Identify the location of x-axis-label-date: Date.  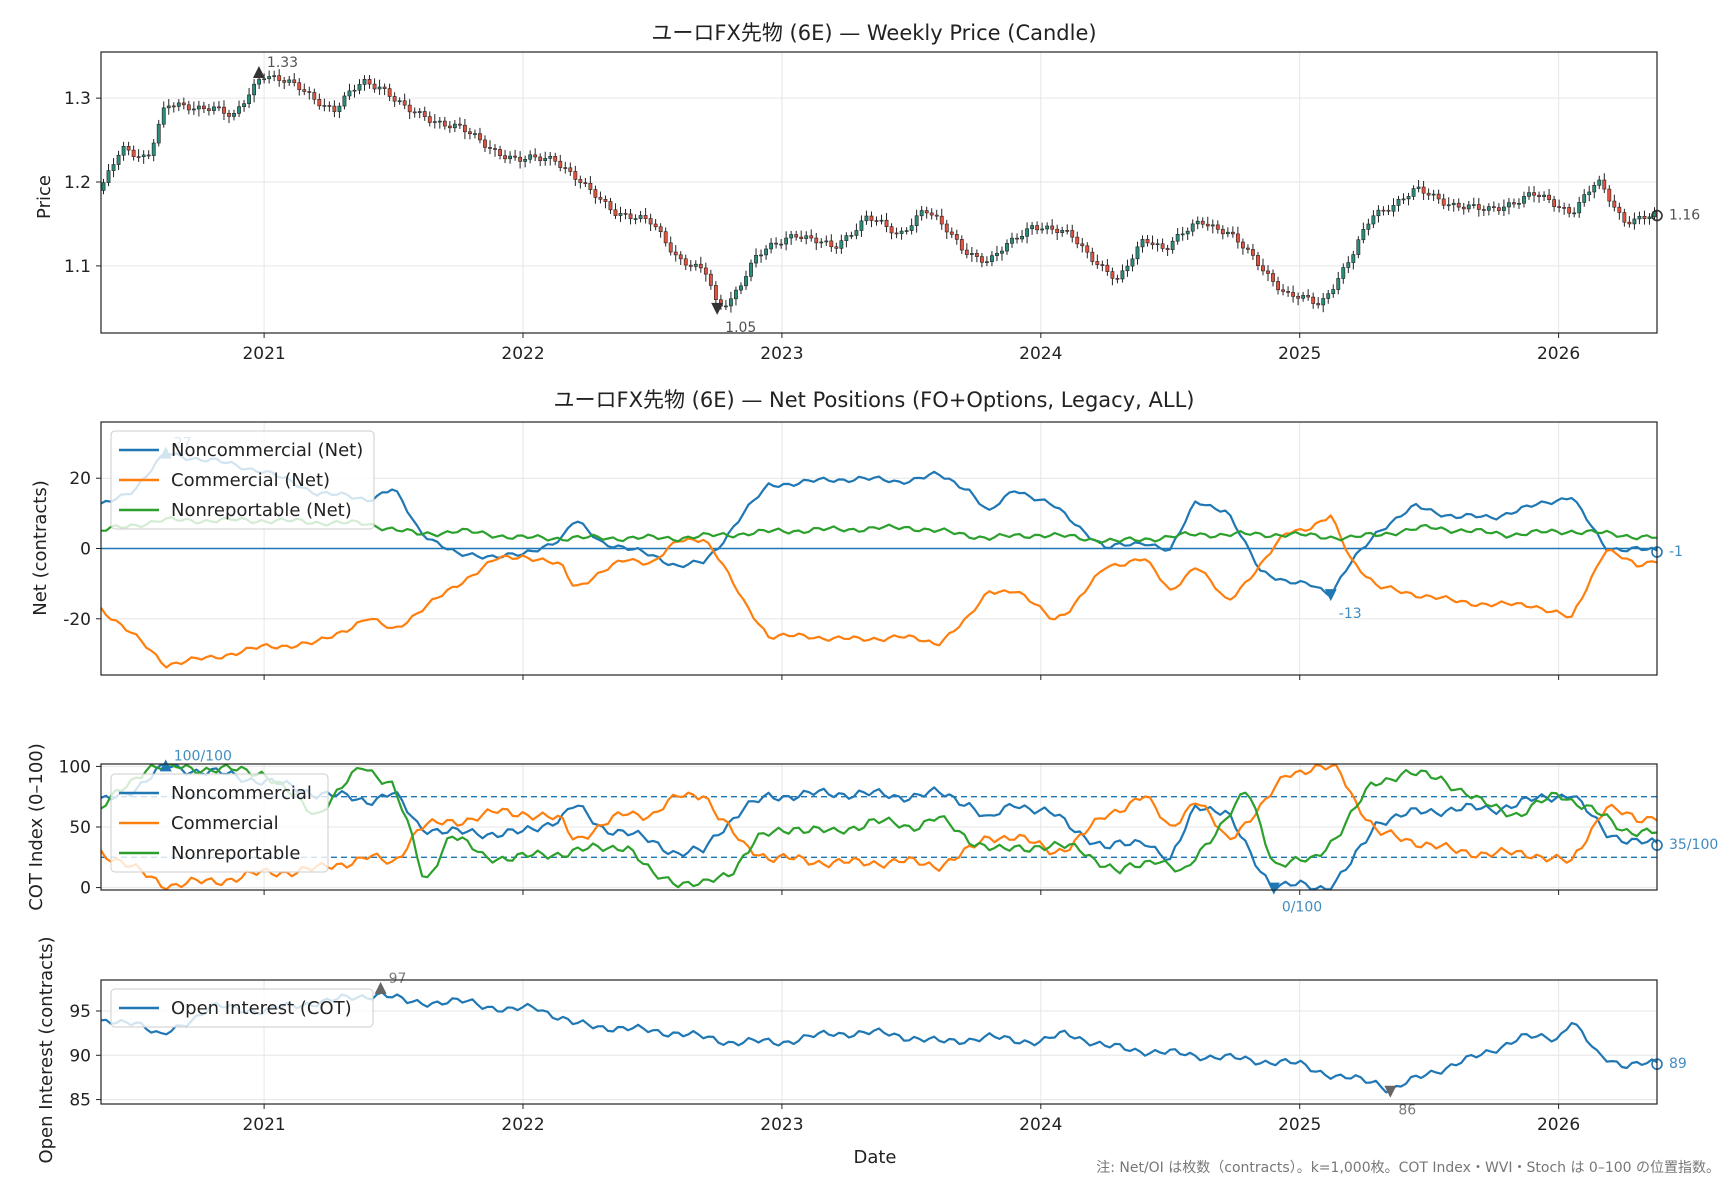
(874, 1157).